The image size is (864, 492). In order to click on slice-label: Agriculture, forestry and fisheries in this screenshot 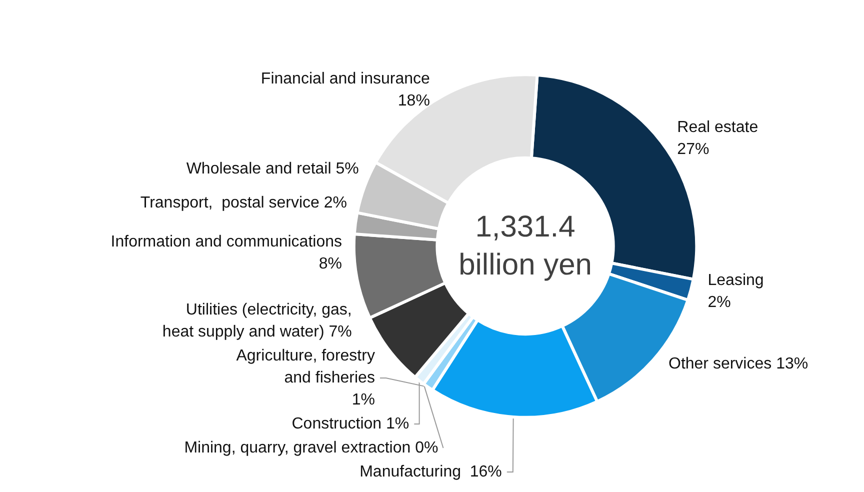, I will do `click(305, 367)`.